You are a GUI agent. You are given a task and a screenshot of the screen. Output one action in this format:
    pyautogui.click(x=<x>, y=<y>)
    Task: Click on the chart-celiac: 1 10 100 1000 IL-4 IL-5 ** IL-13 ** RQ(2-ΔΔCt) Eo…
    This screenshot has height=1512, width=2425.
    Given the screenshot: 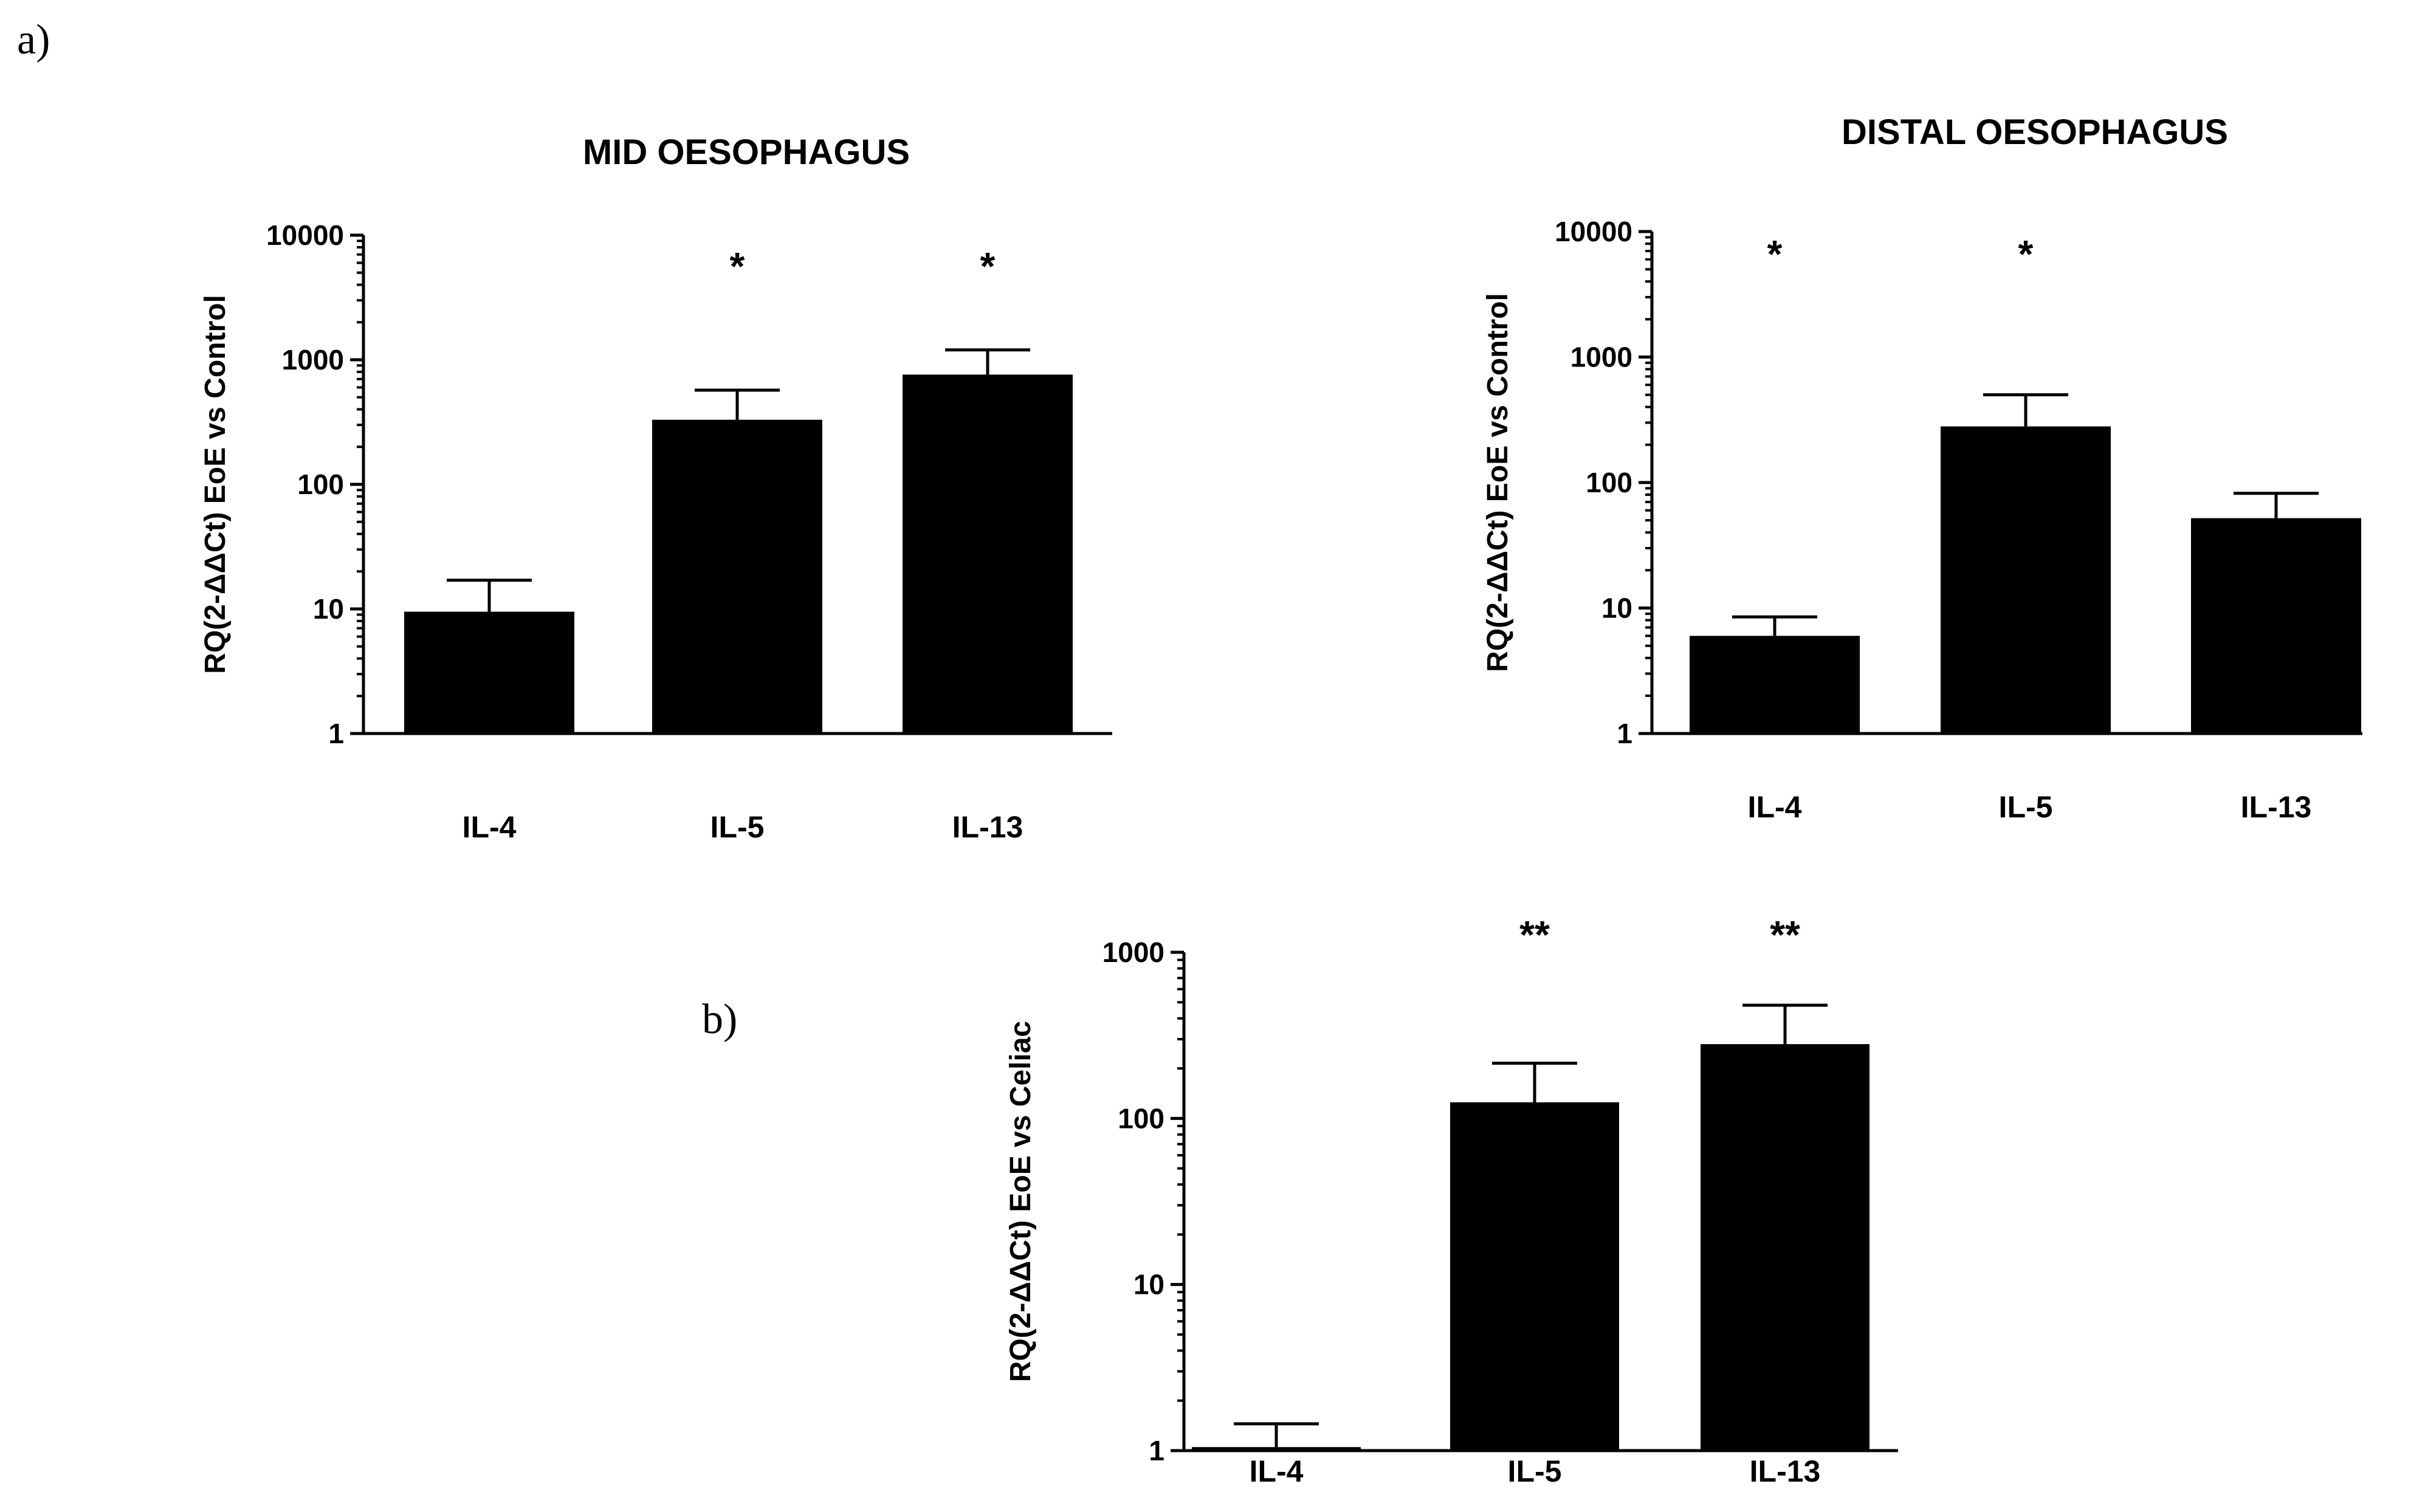 What is the action you would take?
    pyautogui.click(x=1451, y=1201)
    